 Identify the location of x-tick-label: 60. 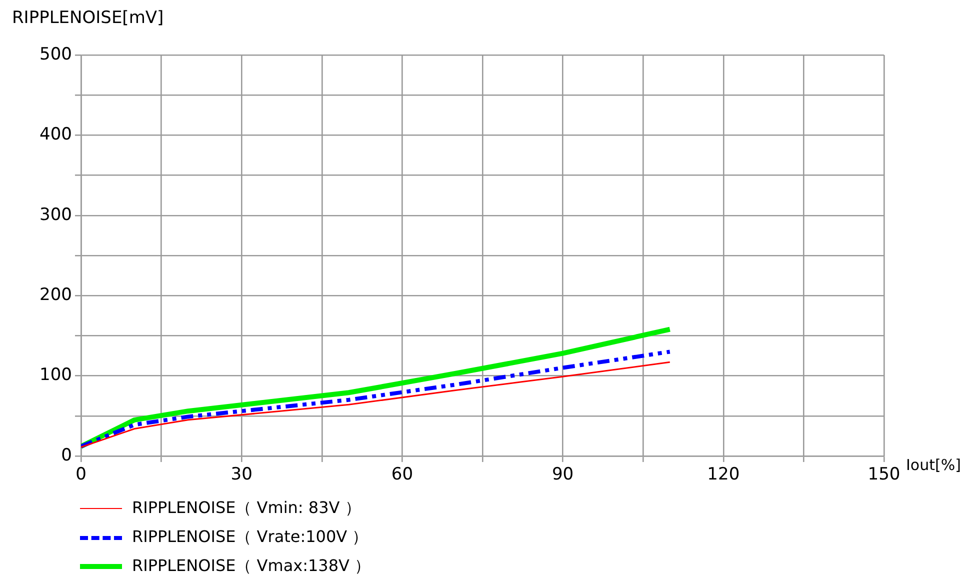
(402, 474).